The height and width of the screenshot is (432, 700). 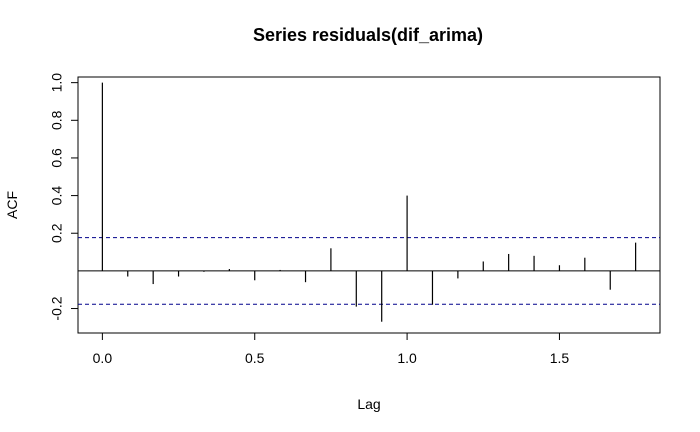 I want to click on x-tick-label: 0.0, so click(x=103, y=358).